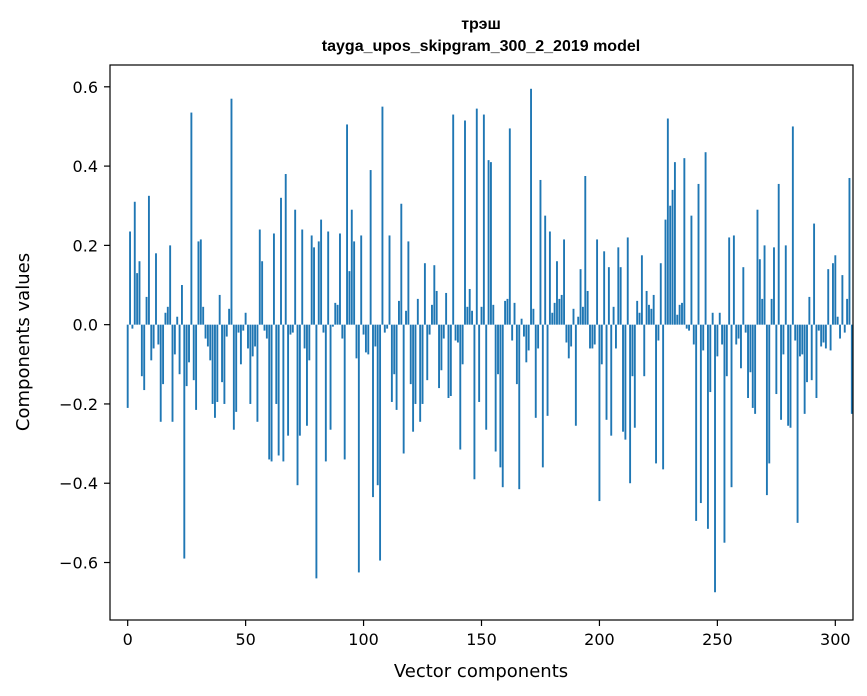 This screenshot has width=867, height=696. What do you see at coordinates (835, 639) in the screenshot?
I see `x-tick-label: 300` at bounding box center [835, 639].